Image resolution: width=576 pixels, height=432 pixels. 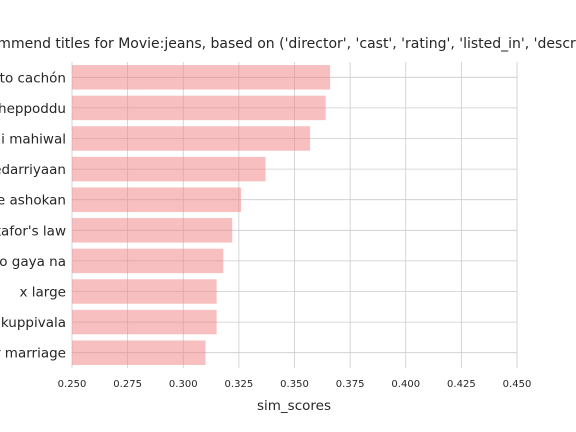 What do you see at coordinates (517, 384) in the screenshot?
I see `x-tick-label: 0.450` at bounding box center [517, 384].